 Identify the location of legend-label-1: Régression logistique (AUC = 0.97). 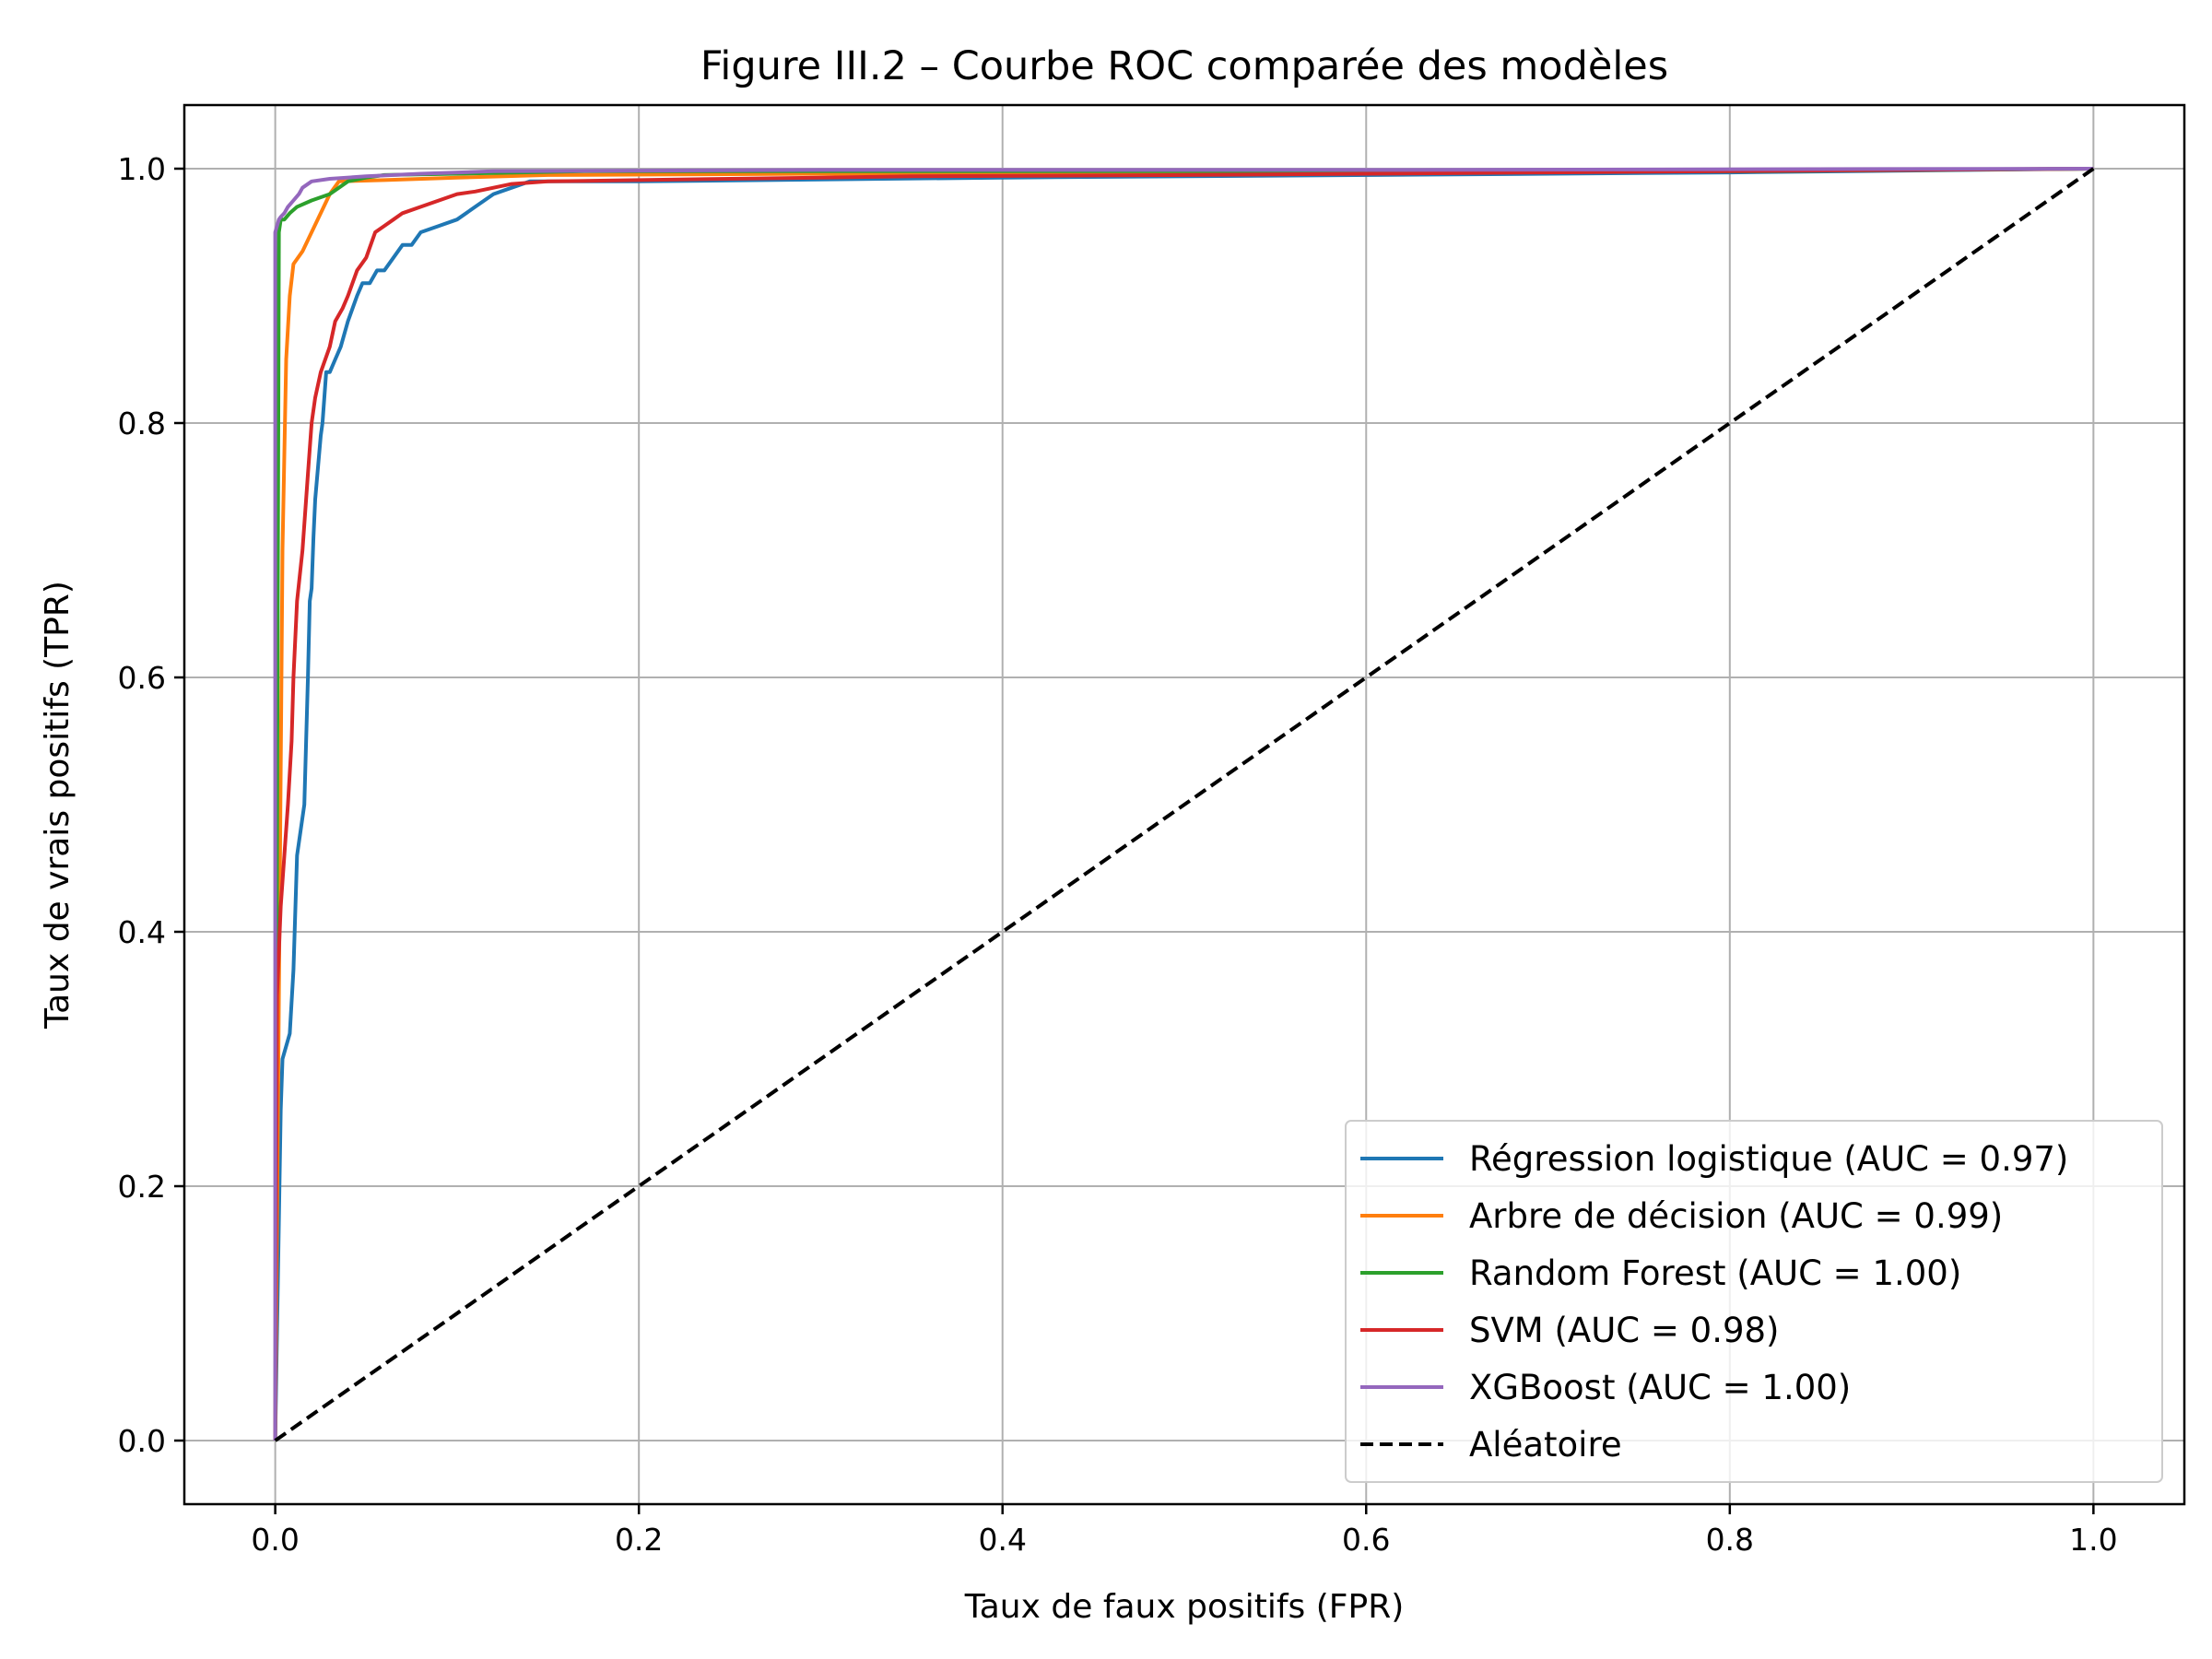
(1768, 1159).